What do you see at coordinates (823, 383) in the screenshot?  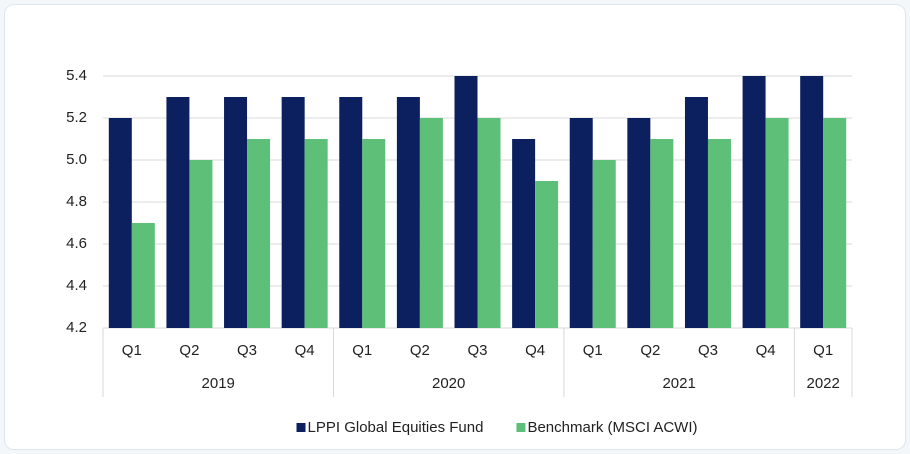 I see `group-label: 2022` at bounding box center [823, 383].